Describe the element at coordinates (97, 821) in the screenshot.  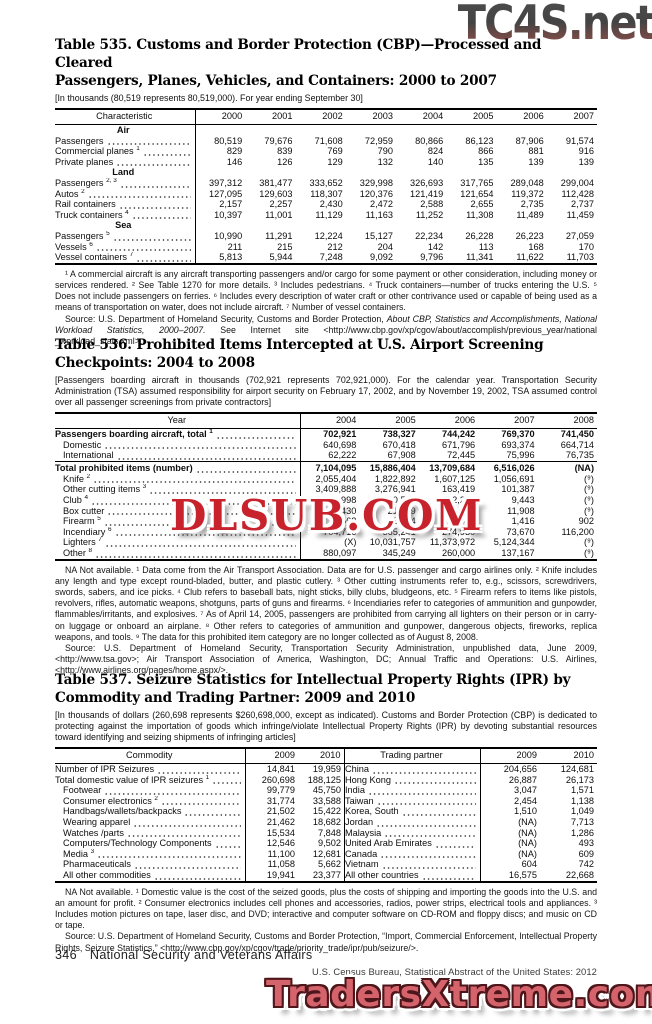
I see `row-label: Wearing apparel` at that location.